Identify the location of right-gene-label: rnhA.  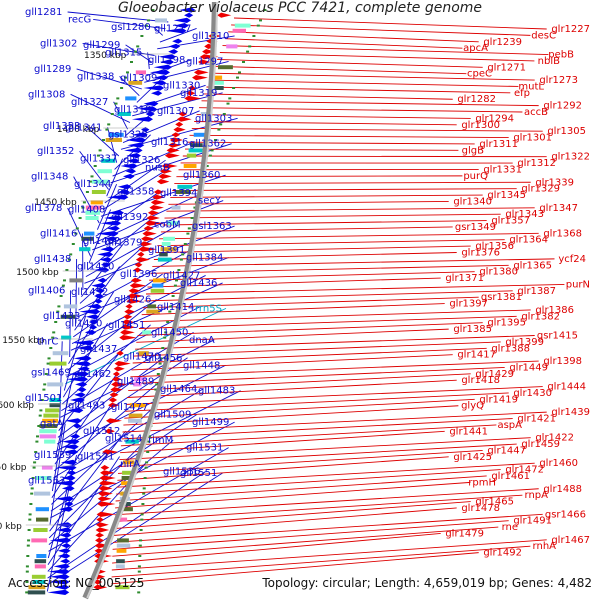
(545, 546).